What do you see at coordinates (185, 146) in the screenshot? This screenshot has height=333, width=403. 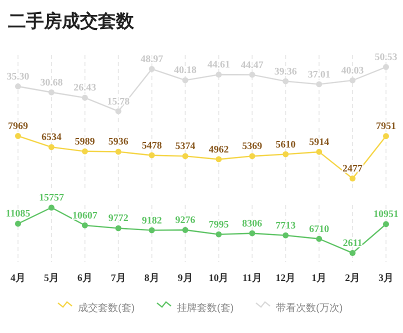 I see `data-label: 5374` at bounding box center [185, 146].